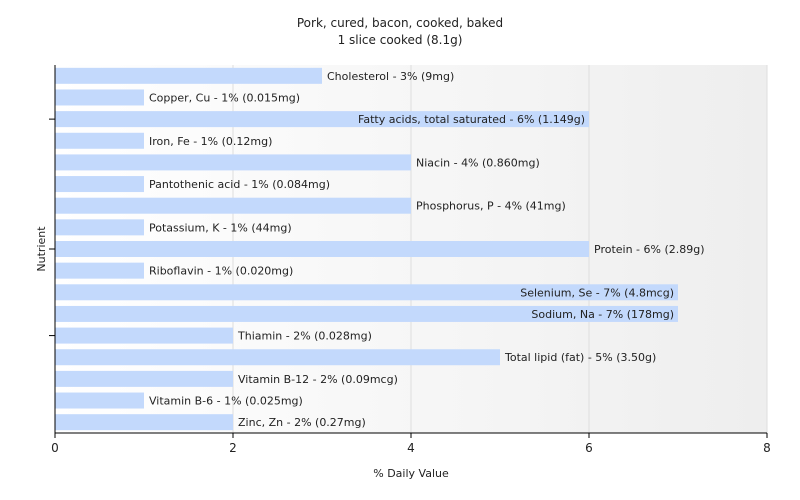 The height and width of the screenshot is (500, 800). I want to click on x-tick-label: 2, so click(233, 448).